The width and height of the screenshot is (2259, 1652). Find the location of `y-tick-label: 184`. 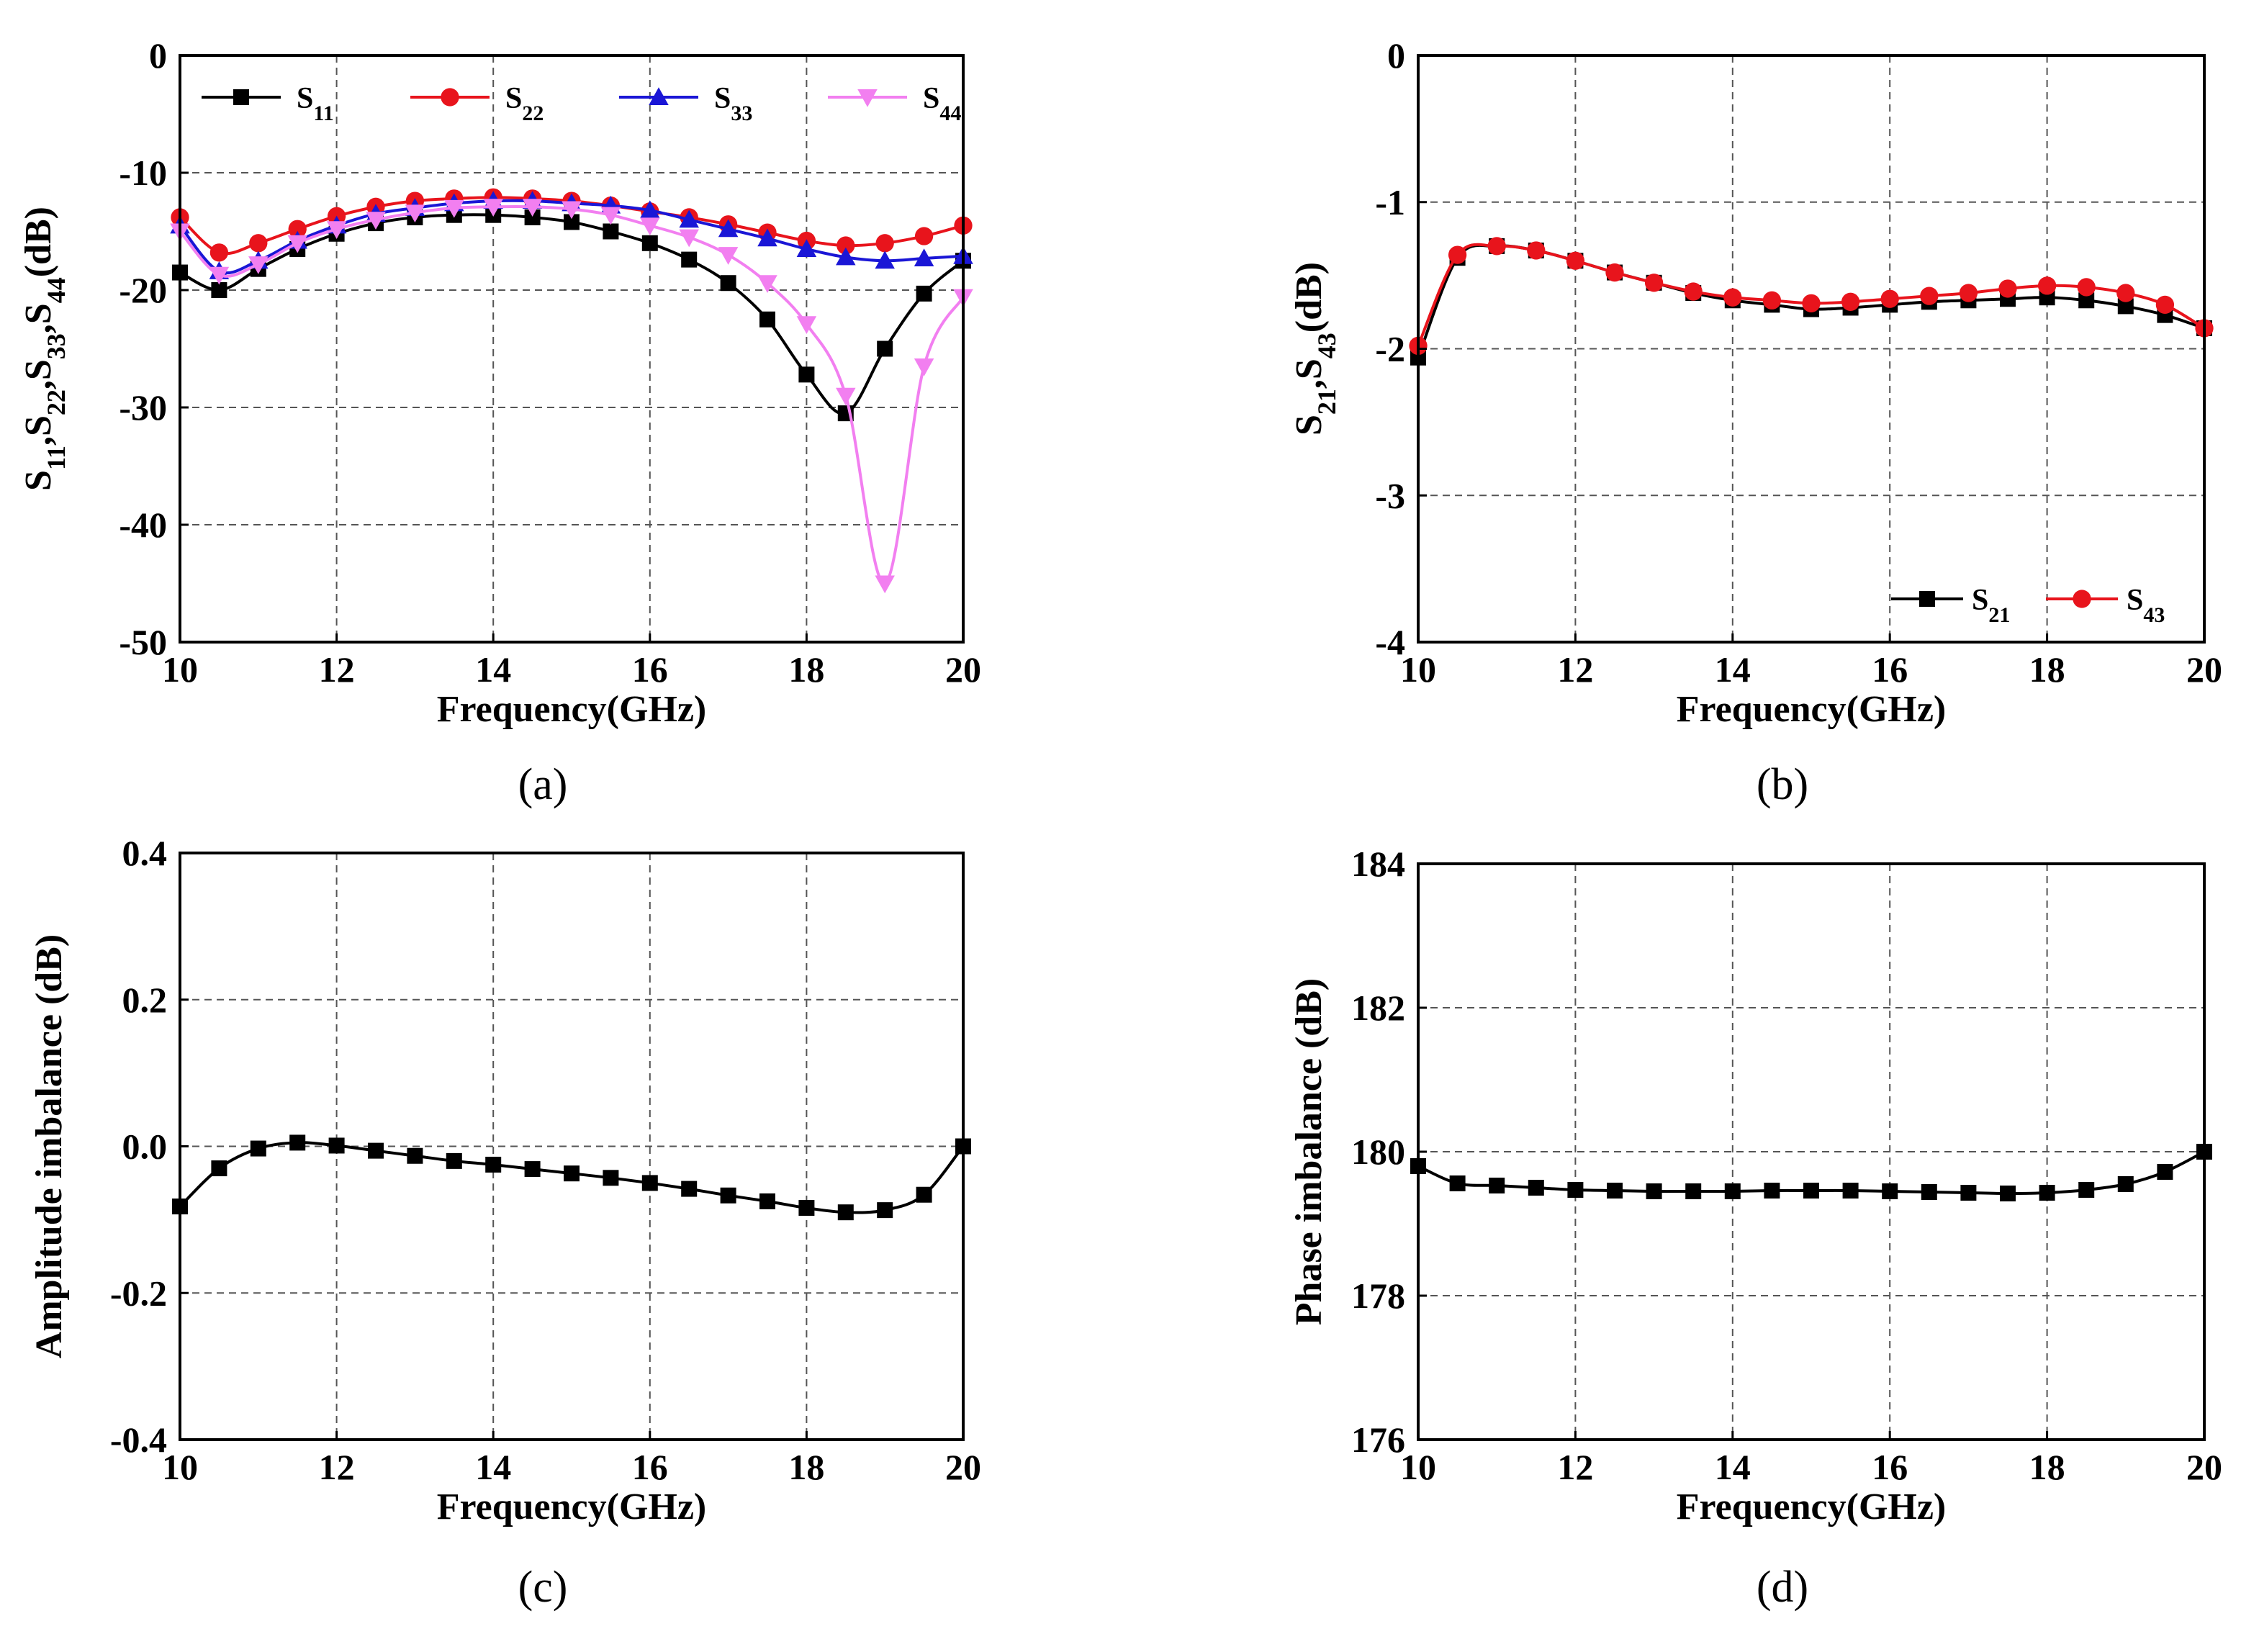

y-tick-label: 184 is located at coordinates (1378, 864).